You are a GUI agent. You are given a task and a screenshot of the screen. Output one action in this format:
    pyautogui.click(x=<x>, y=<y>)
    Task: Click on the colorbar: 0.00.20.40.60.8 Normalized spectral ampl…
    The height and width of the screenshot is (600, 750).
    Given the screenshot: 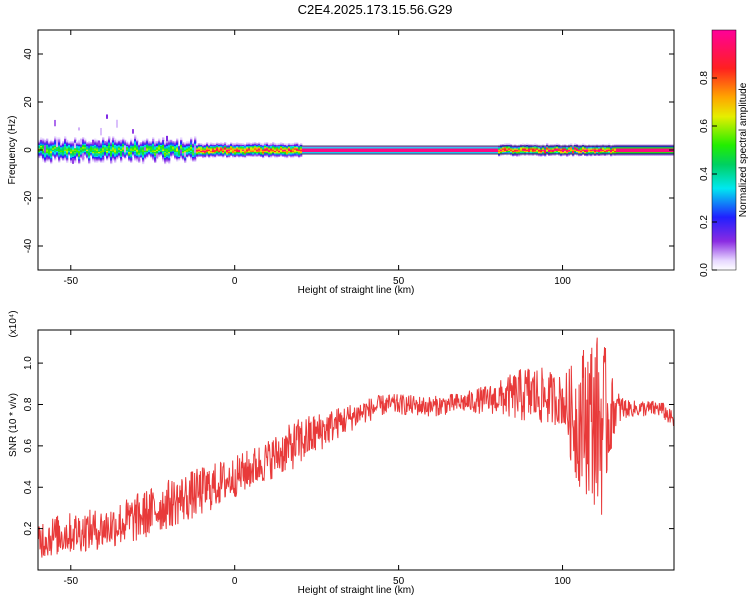 What is the action you would take?
    pyautogui.click(x=724, y=153)
    